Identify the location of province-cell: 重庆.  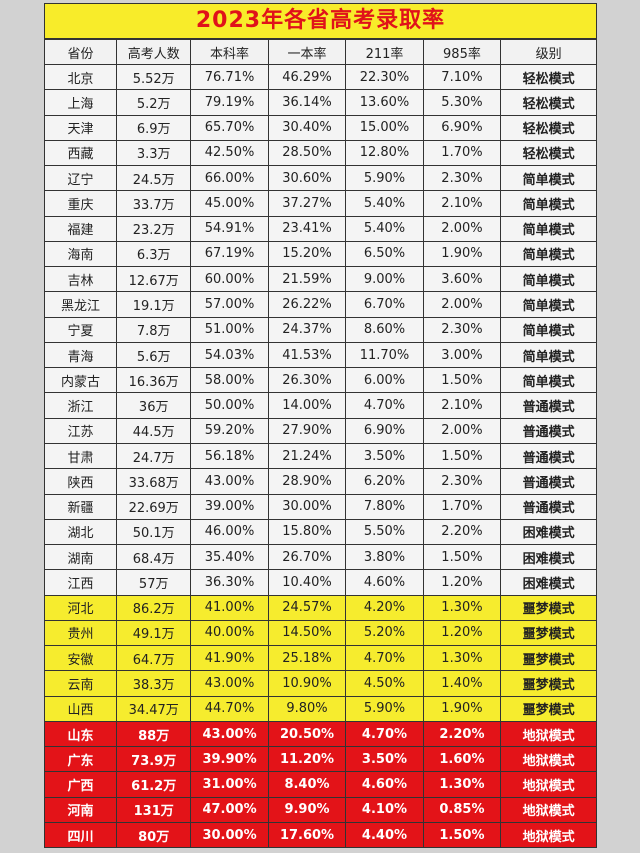
(80, 203).